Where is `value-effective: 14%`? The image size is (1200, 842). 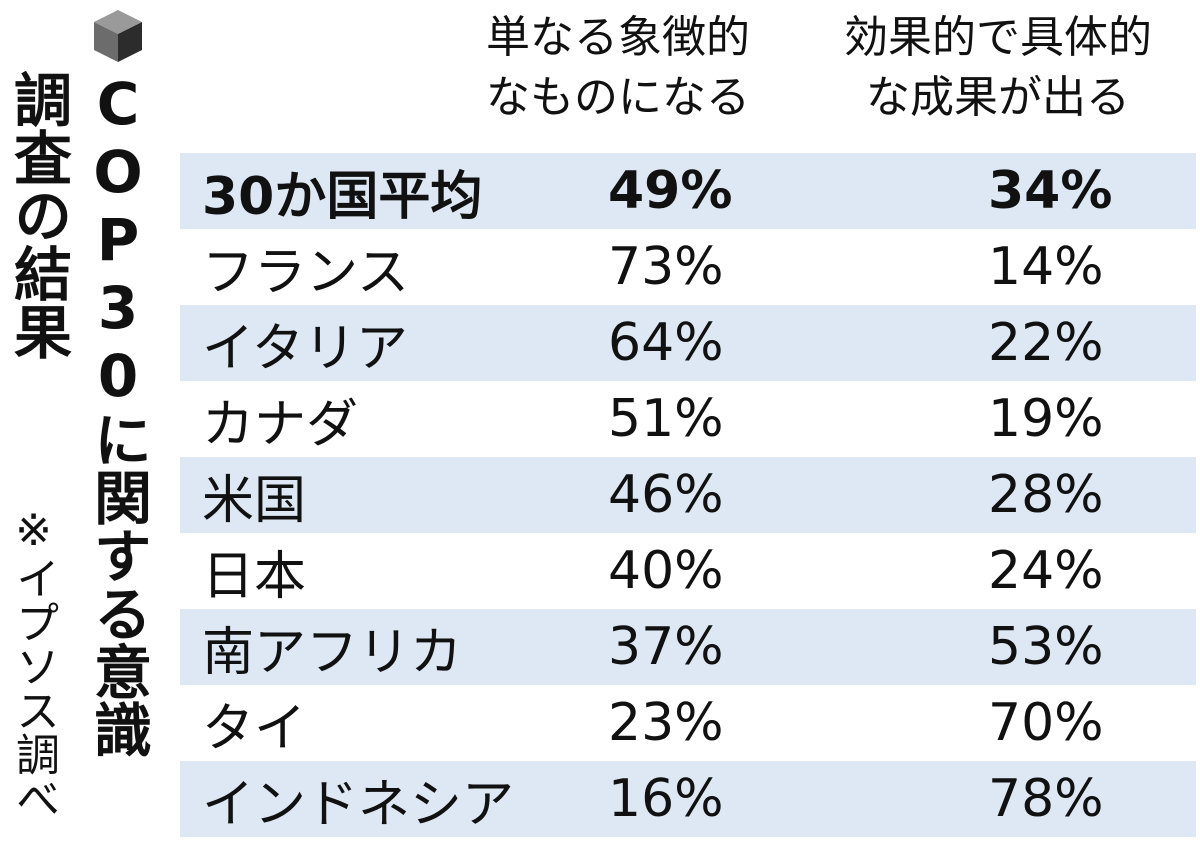 value-effective: 14% is located at coordinates (1046, 267).